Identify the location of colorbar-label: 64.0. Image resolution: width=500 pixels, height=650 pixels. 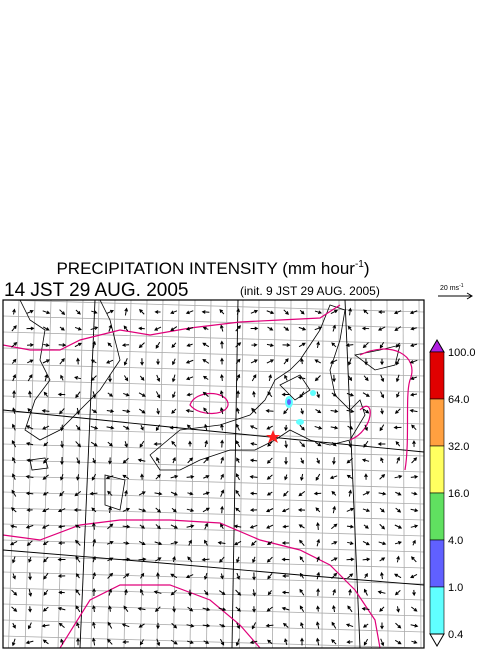
(458, 400).